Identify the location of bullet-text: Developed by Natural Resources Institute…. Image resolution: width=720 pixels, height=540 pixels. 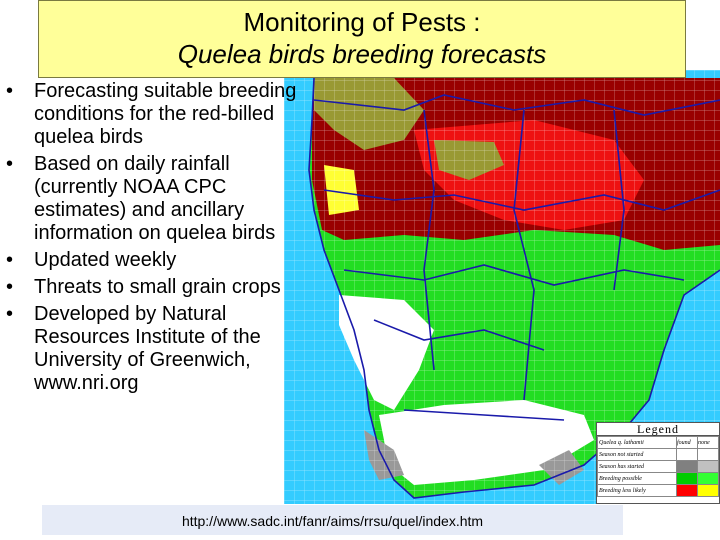
(147, 348).